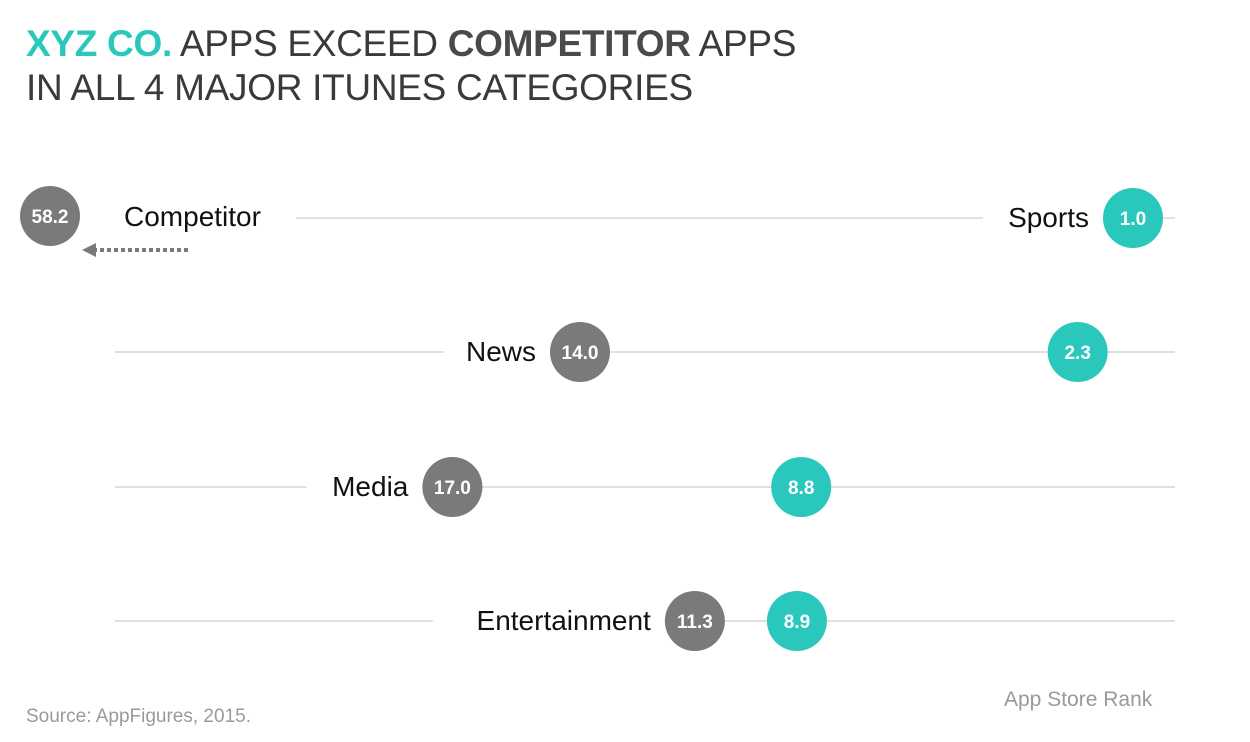 This screenshot has width=1250, height=742. Describe the element at coordinates (192, 216) in the screenshot. I see `competitor-legend-label: Competitor` at that location.